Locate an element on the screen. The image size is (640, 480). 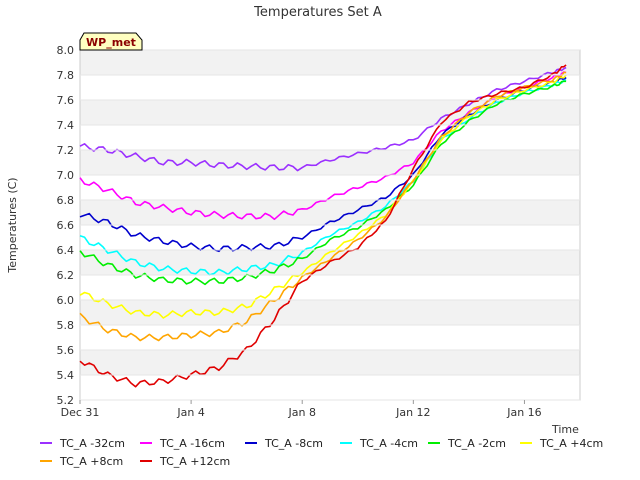
wp-met-badge: WP_met is located at coordinates (111, 41).